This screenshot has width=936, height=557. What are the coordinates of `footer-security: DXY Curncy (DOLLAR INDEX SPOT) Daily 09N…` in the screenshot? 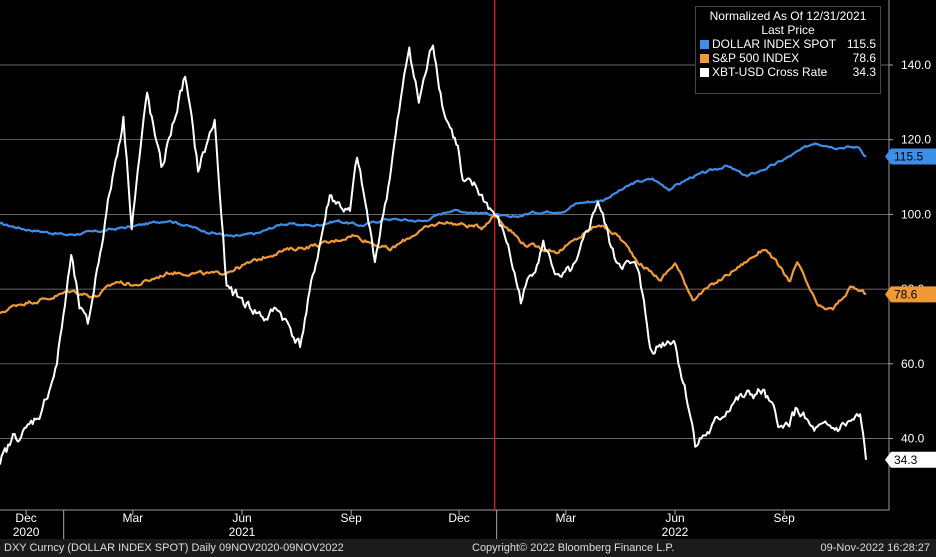 It's located at (174, 548).